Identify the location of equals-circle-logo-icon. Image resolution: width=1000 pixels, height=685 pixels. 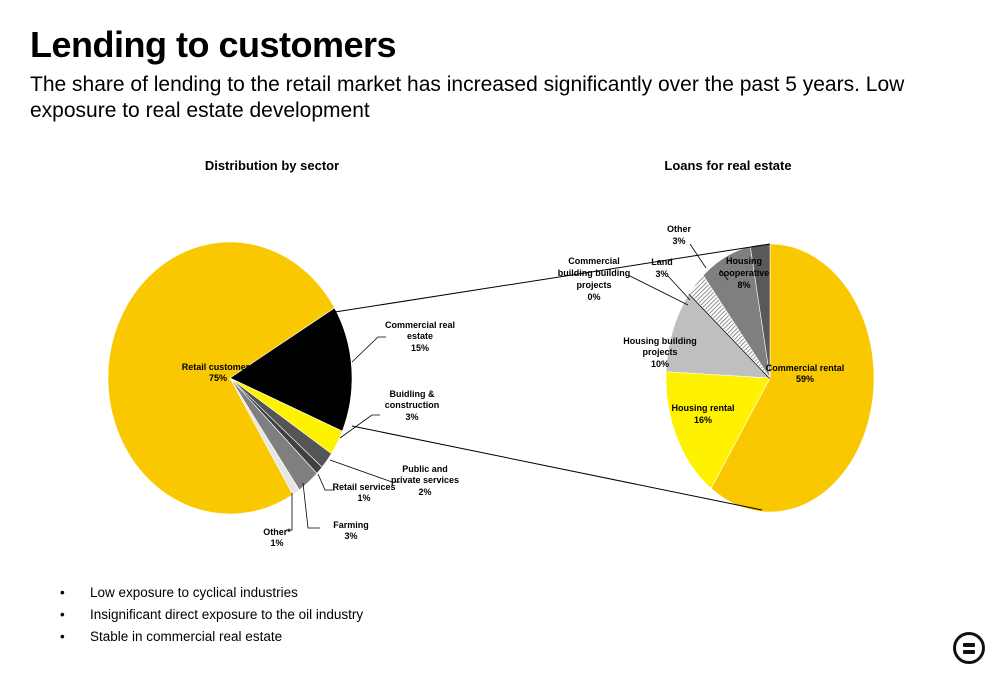
(969, 648).